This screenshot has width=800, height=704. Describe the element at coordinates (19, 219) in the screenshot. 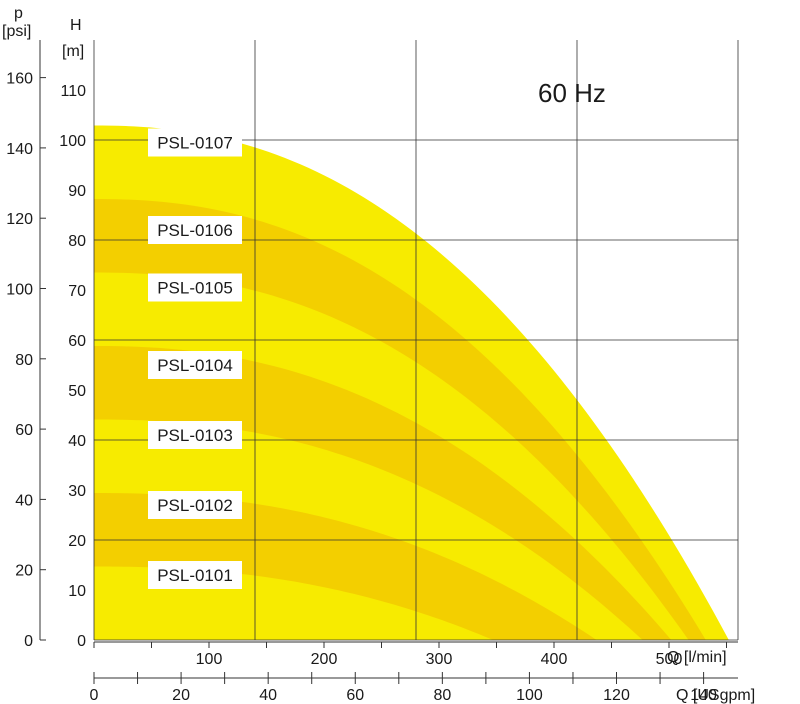

I see `pressure-tick-label: 120` at that location.